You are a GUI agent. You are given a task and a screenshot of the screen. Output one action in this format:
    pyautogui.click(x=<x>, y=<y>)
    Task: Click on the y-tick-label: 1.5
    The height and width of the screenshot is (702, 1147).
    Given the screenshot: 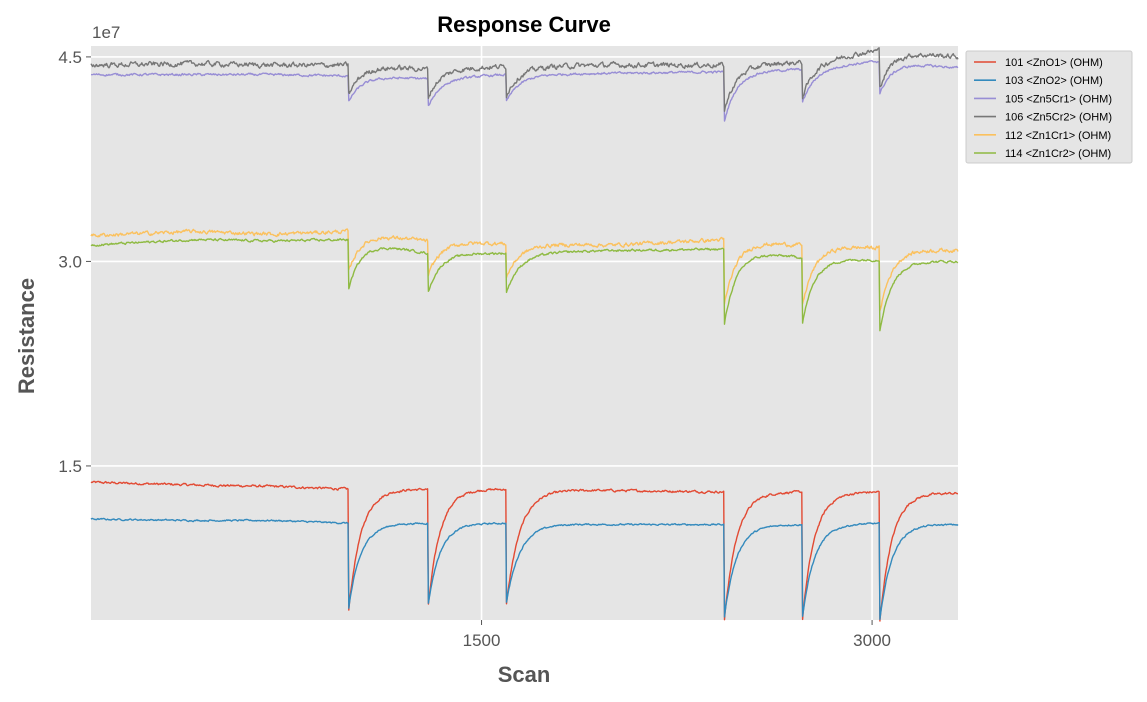 What is the action you would take?
    pyautogui.click(x=70, y=466)
    